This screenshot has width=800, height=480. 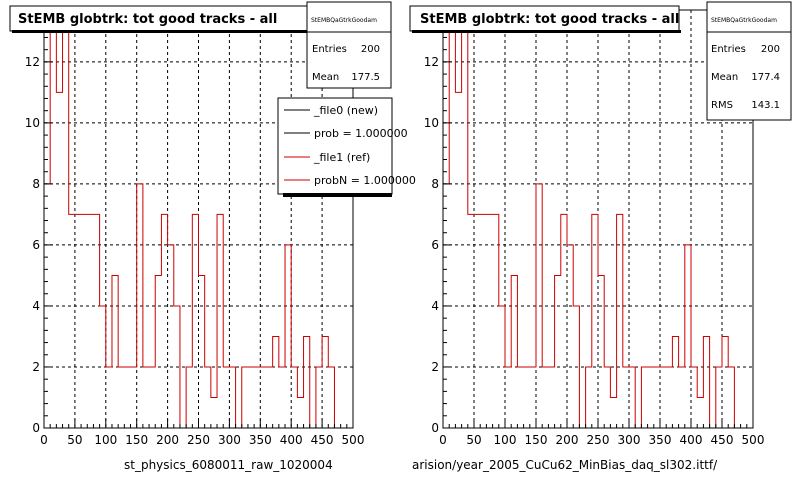 I want to click on left-stats-box: StEMBQaGtrkGoodam Entries 200 Mean 177.5, so click(x=349, y=45).